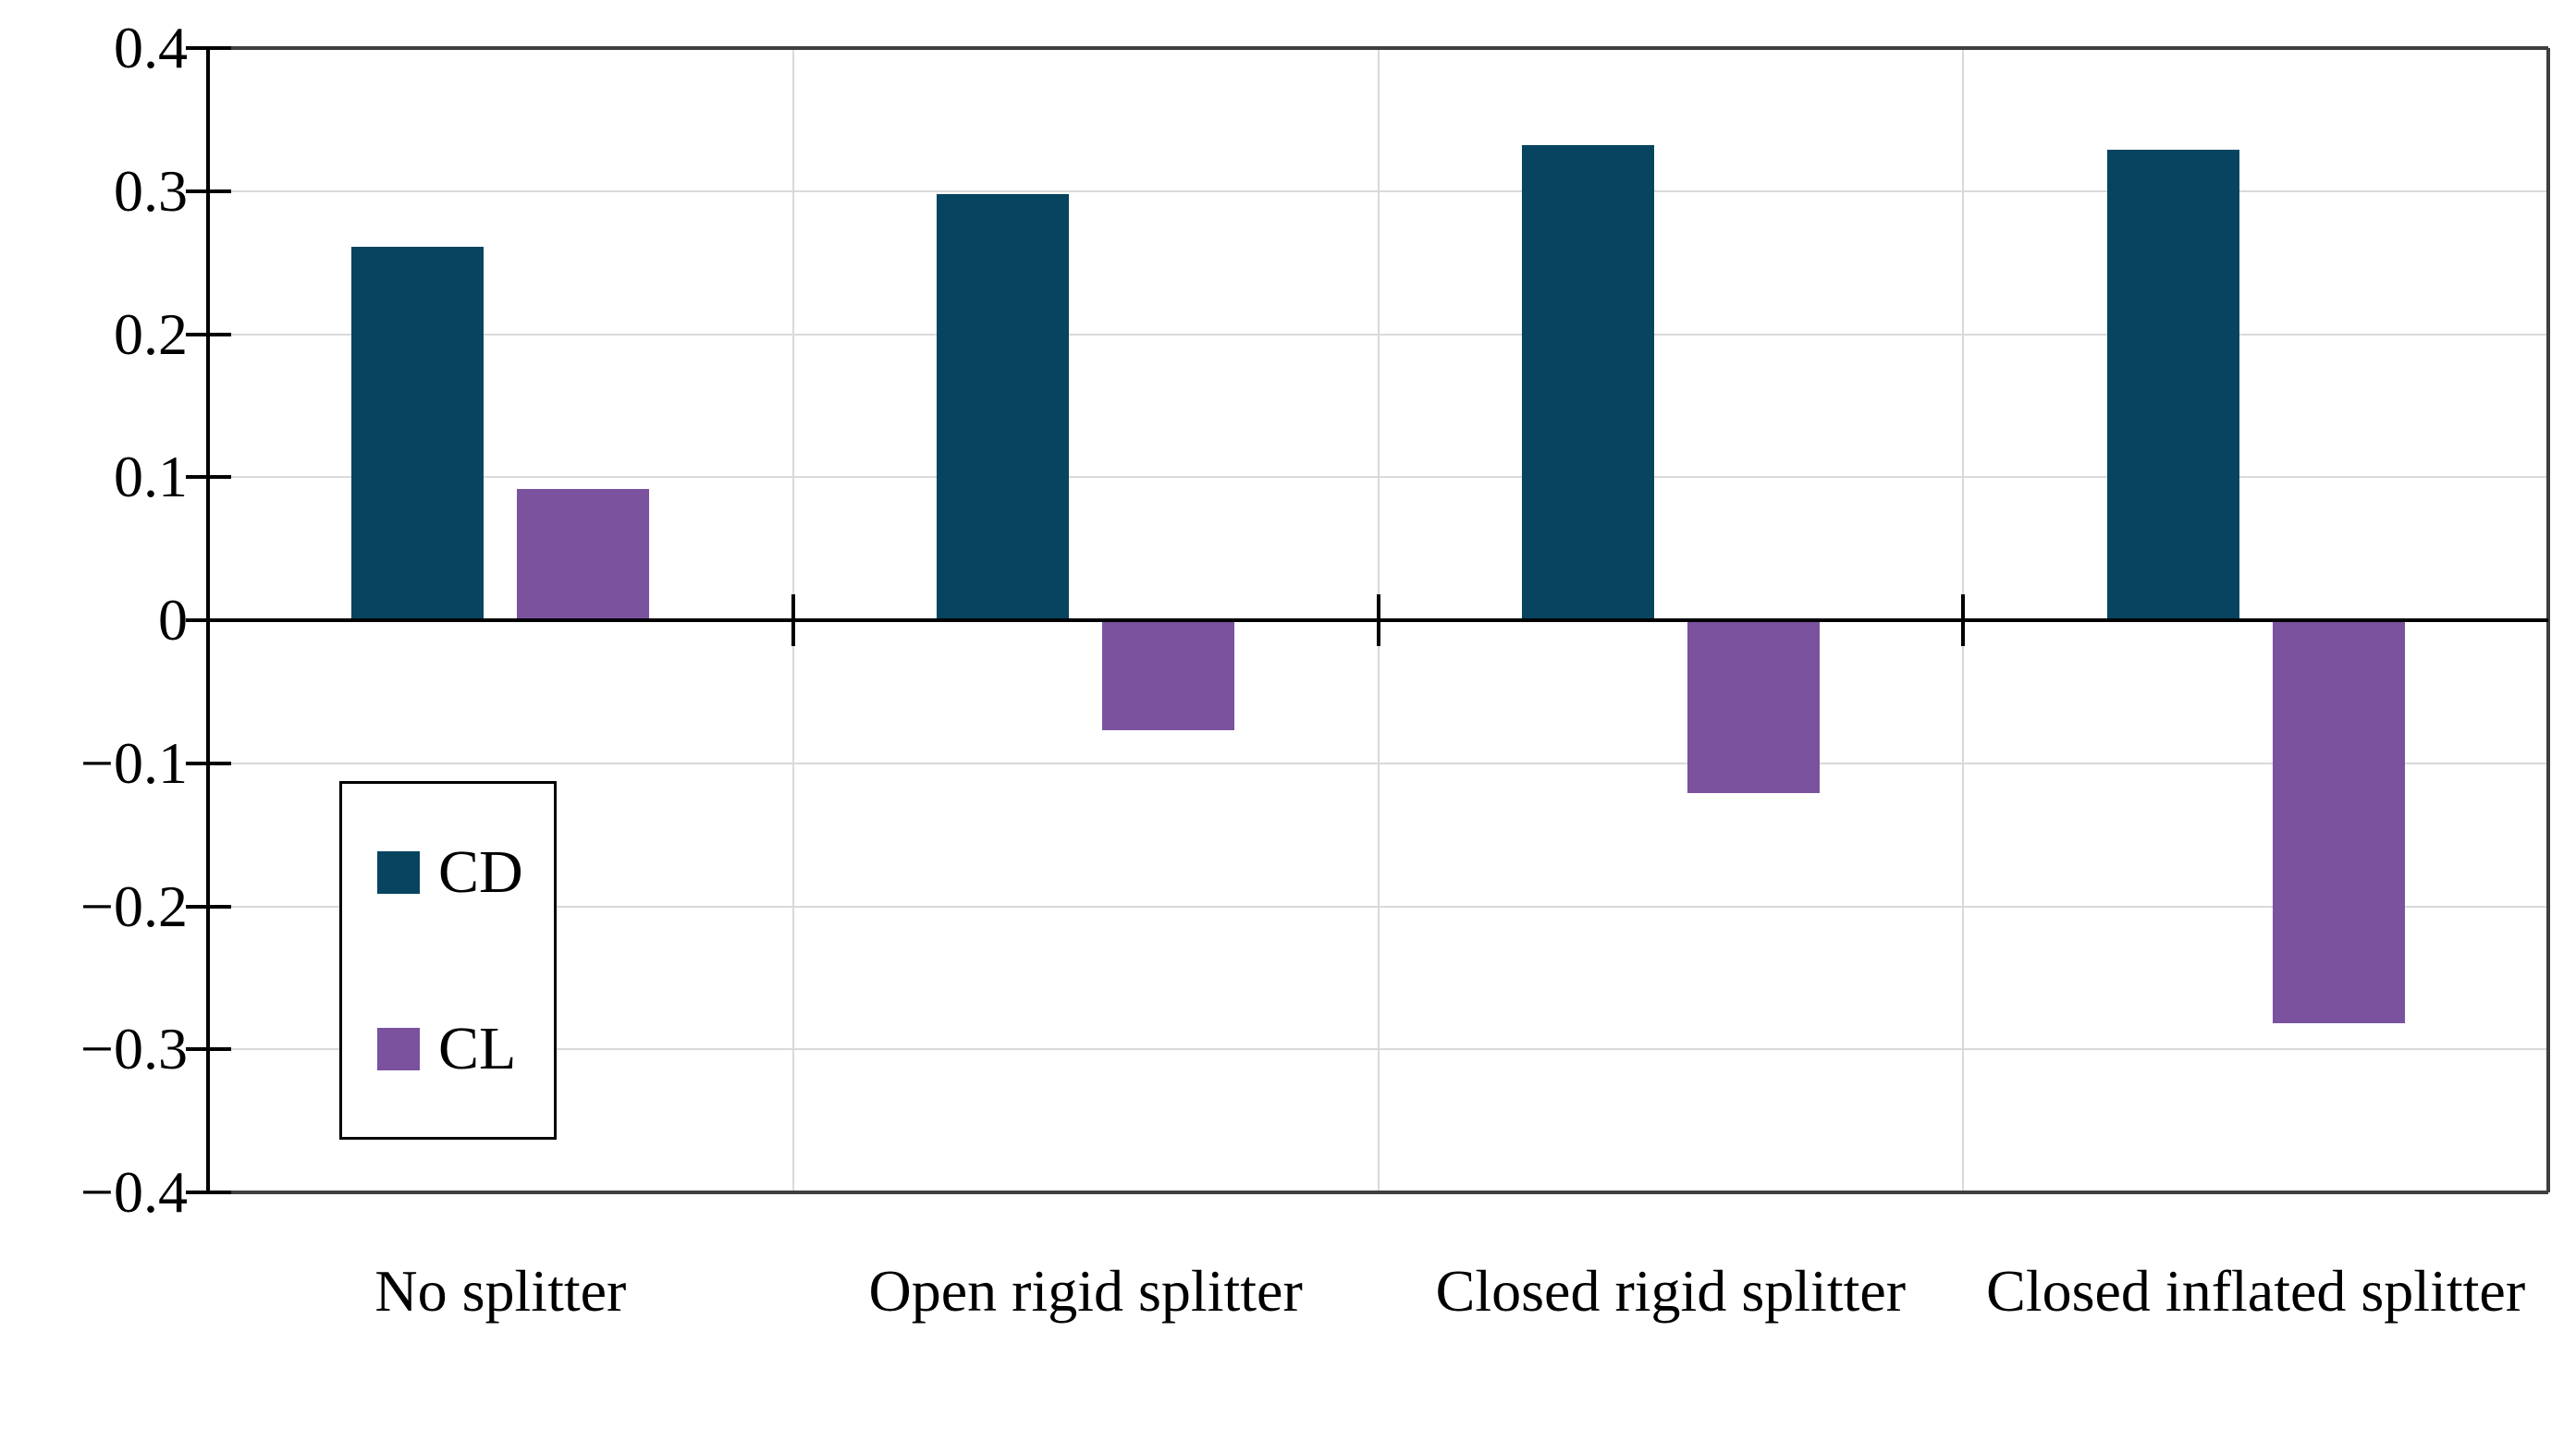 The height and width of the screenshot is (1429, 2576). I want to click on y-tick-label: 0.2, so click(151, 333).